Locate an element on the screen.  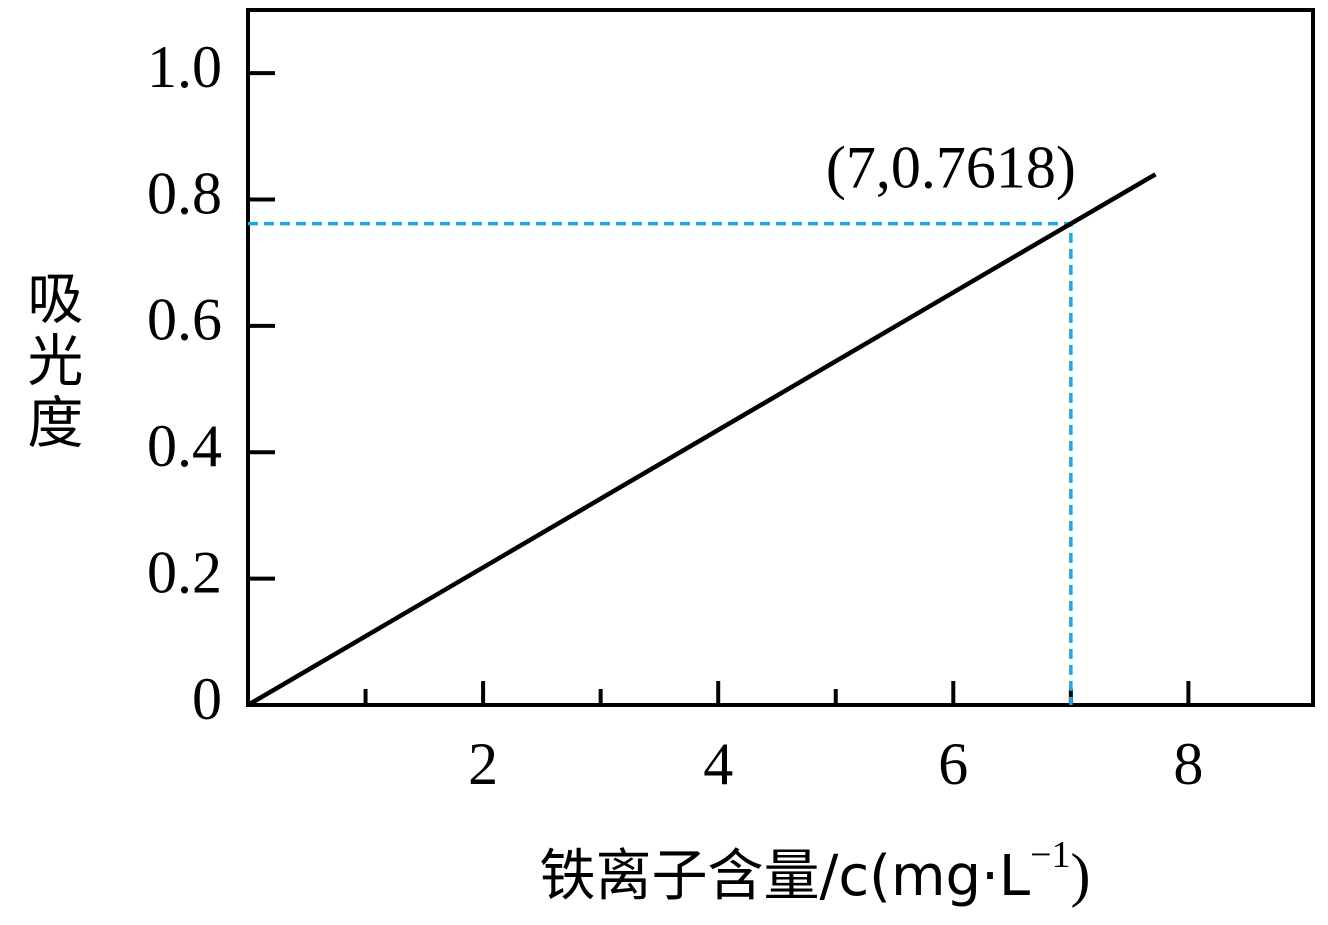
y-tick-label: 0 is located at coordinates (207, 699).